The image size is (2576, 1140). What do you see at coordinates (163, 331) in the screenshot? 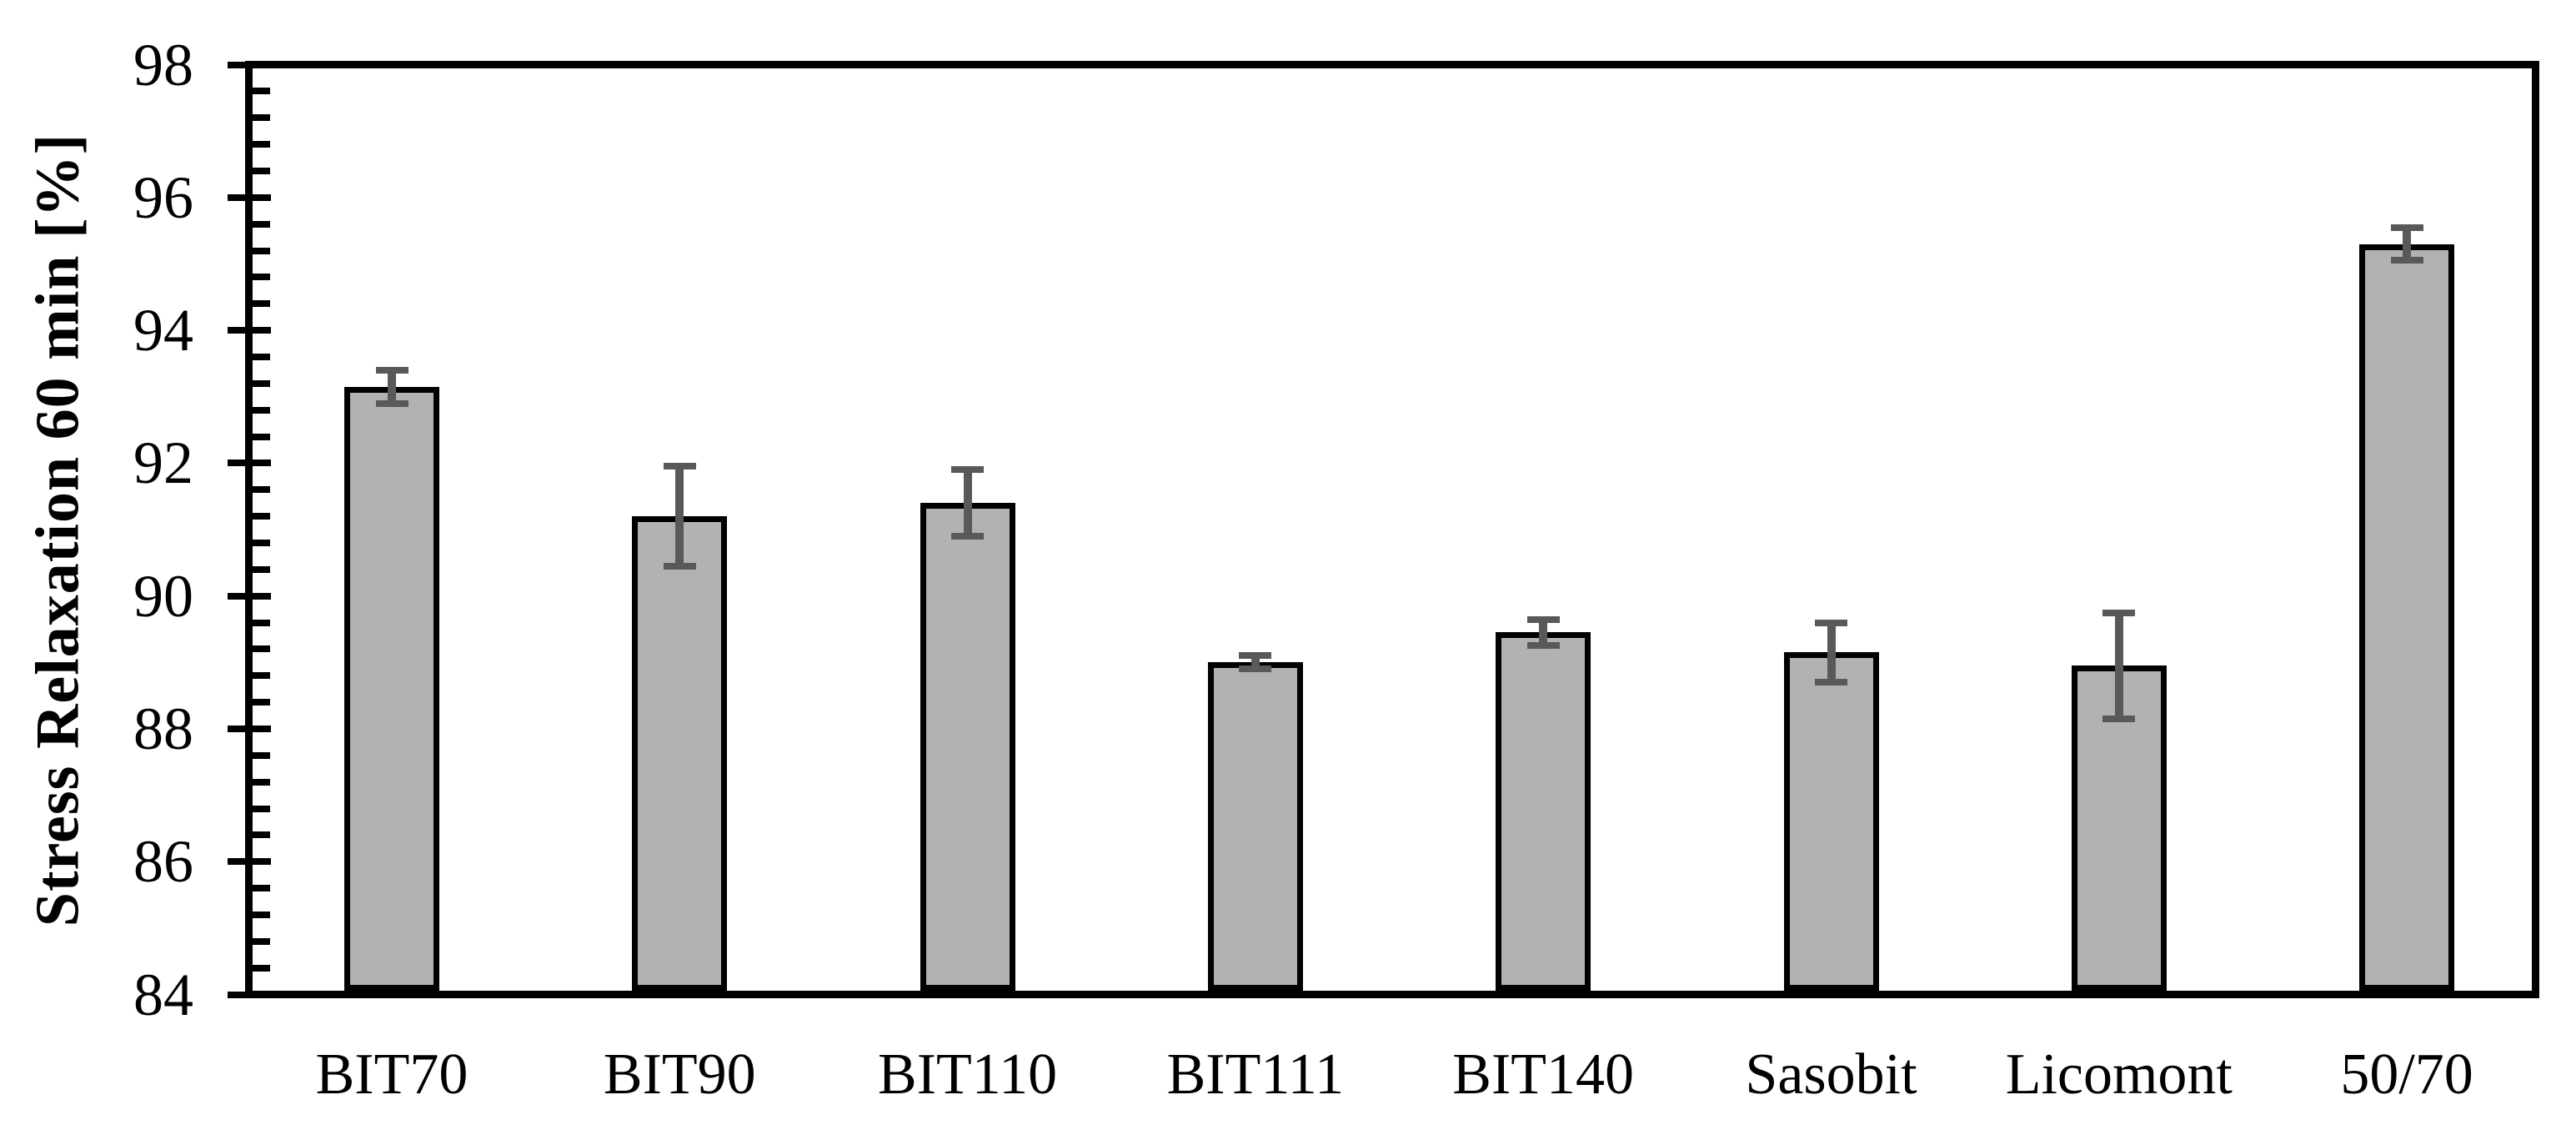
I see `y-tick-label: 94` at bounding box center [163, 331].